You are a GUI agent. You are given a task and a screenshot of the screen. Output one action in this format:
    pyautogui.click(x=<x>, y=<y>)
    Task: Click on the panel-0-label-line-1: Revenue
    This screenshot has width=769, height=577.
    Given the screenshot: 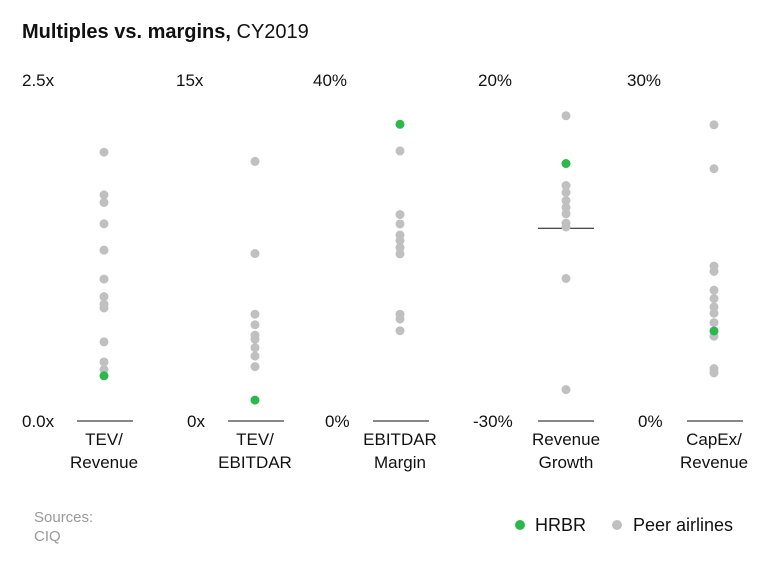 What is the action you would take?
    pyautogui.click(x=104, y=462)
    